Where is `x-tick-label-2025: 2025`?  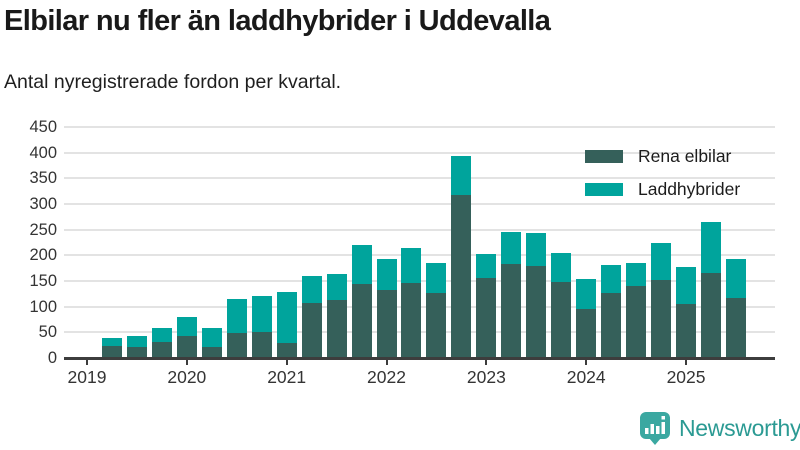 x-tick-label-2025: 2025 is located at coordinates (686, 377).